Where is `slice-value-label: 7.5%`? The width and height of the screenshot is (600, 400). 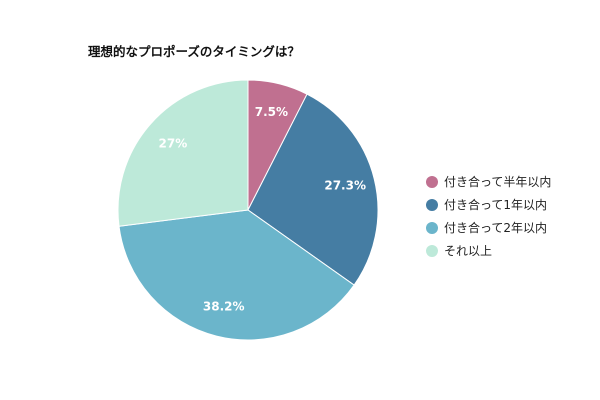 slice-value-label: 7.5% is located at coordinates (271, 112).